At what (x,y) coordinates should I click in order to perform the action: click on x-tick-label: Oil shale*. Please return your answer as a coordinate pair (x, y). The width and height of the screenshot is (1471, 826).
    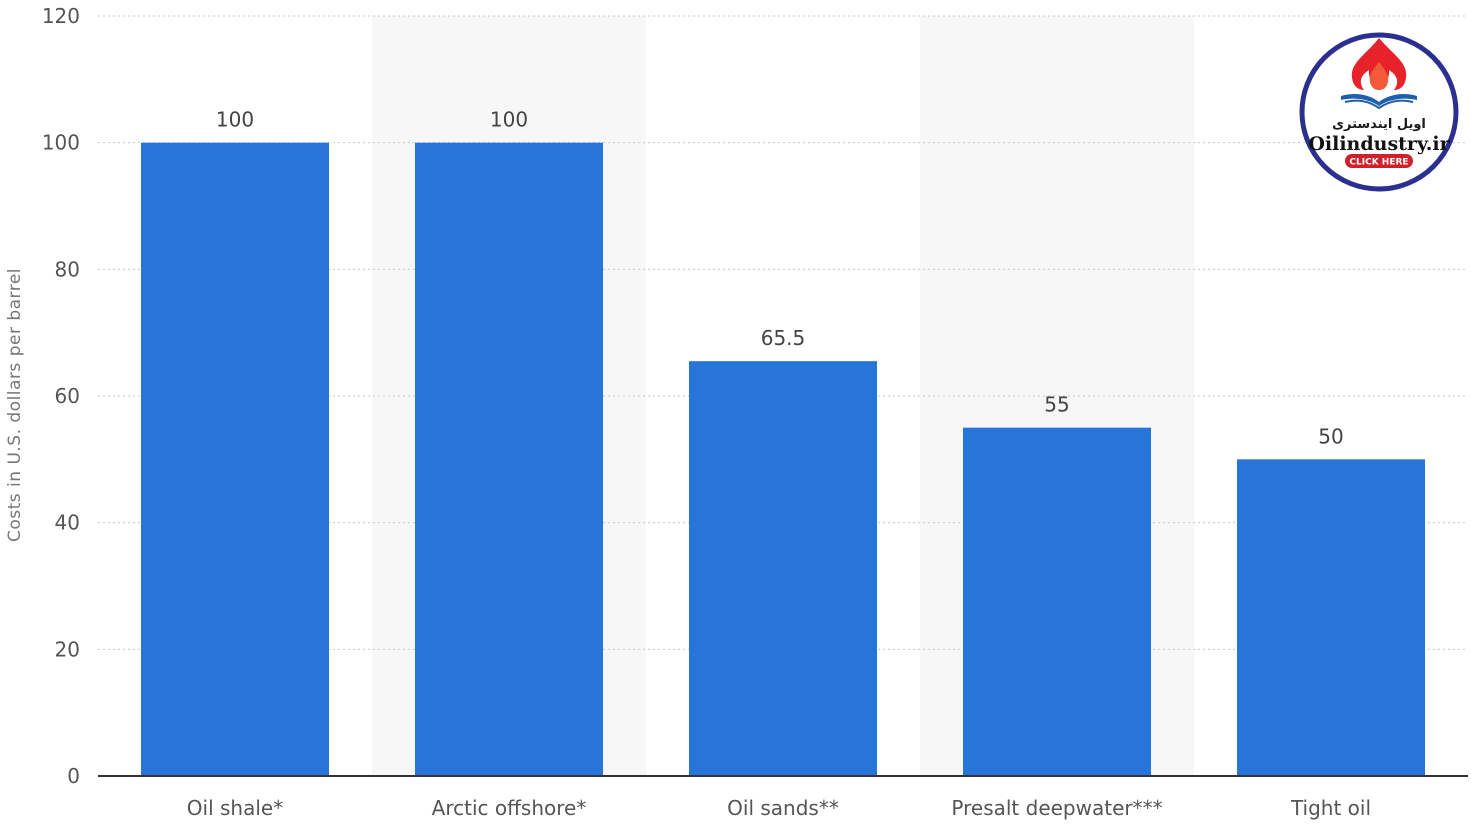
    Looking at the image, I should click on (235, 808).